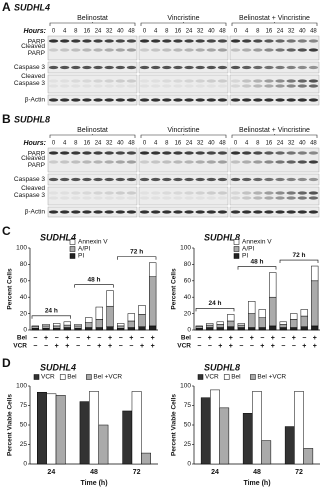 Image resolution: width=323 pixels, height=500 pixels. Describe the element at coordinates (93, 242) in the screenshot. I see `legend-label: Annexin V` at that location.